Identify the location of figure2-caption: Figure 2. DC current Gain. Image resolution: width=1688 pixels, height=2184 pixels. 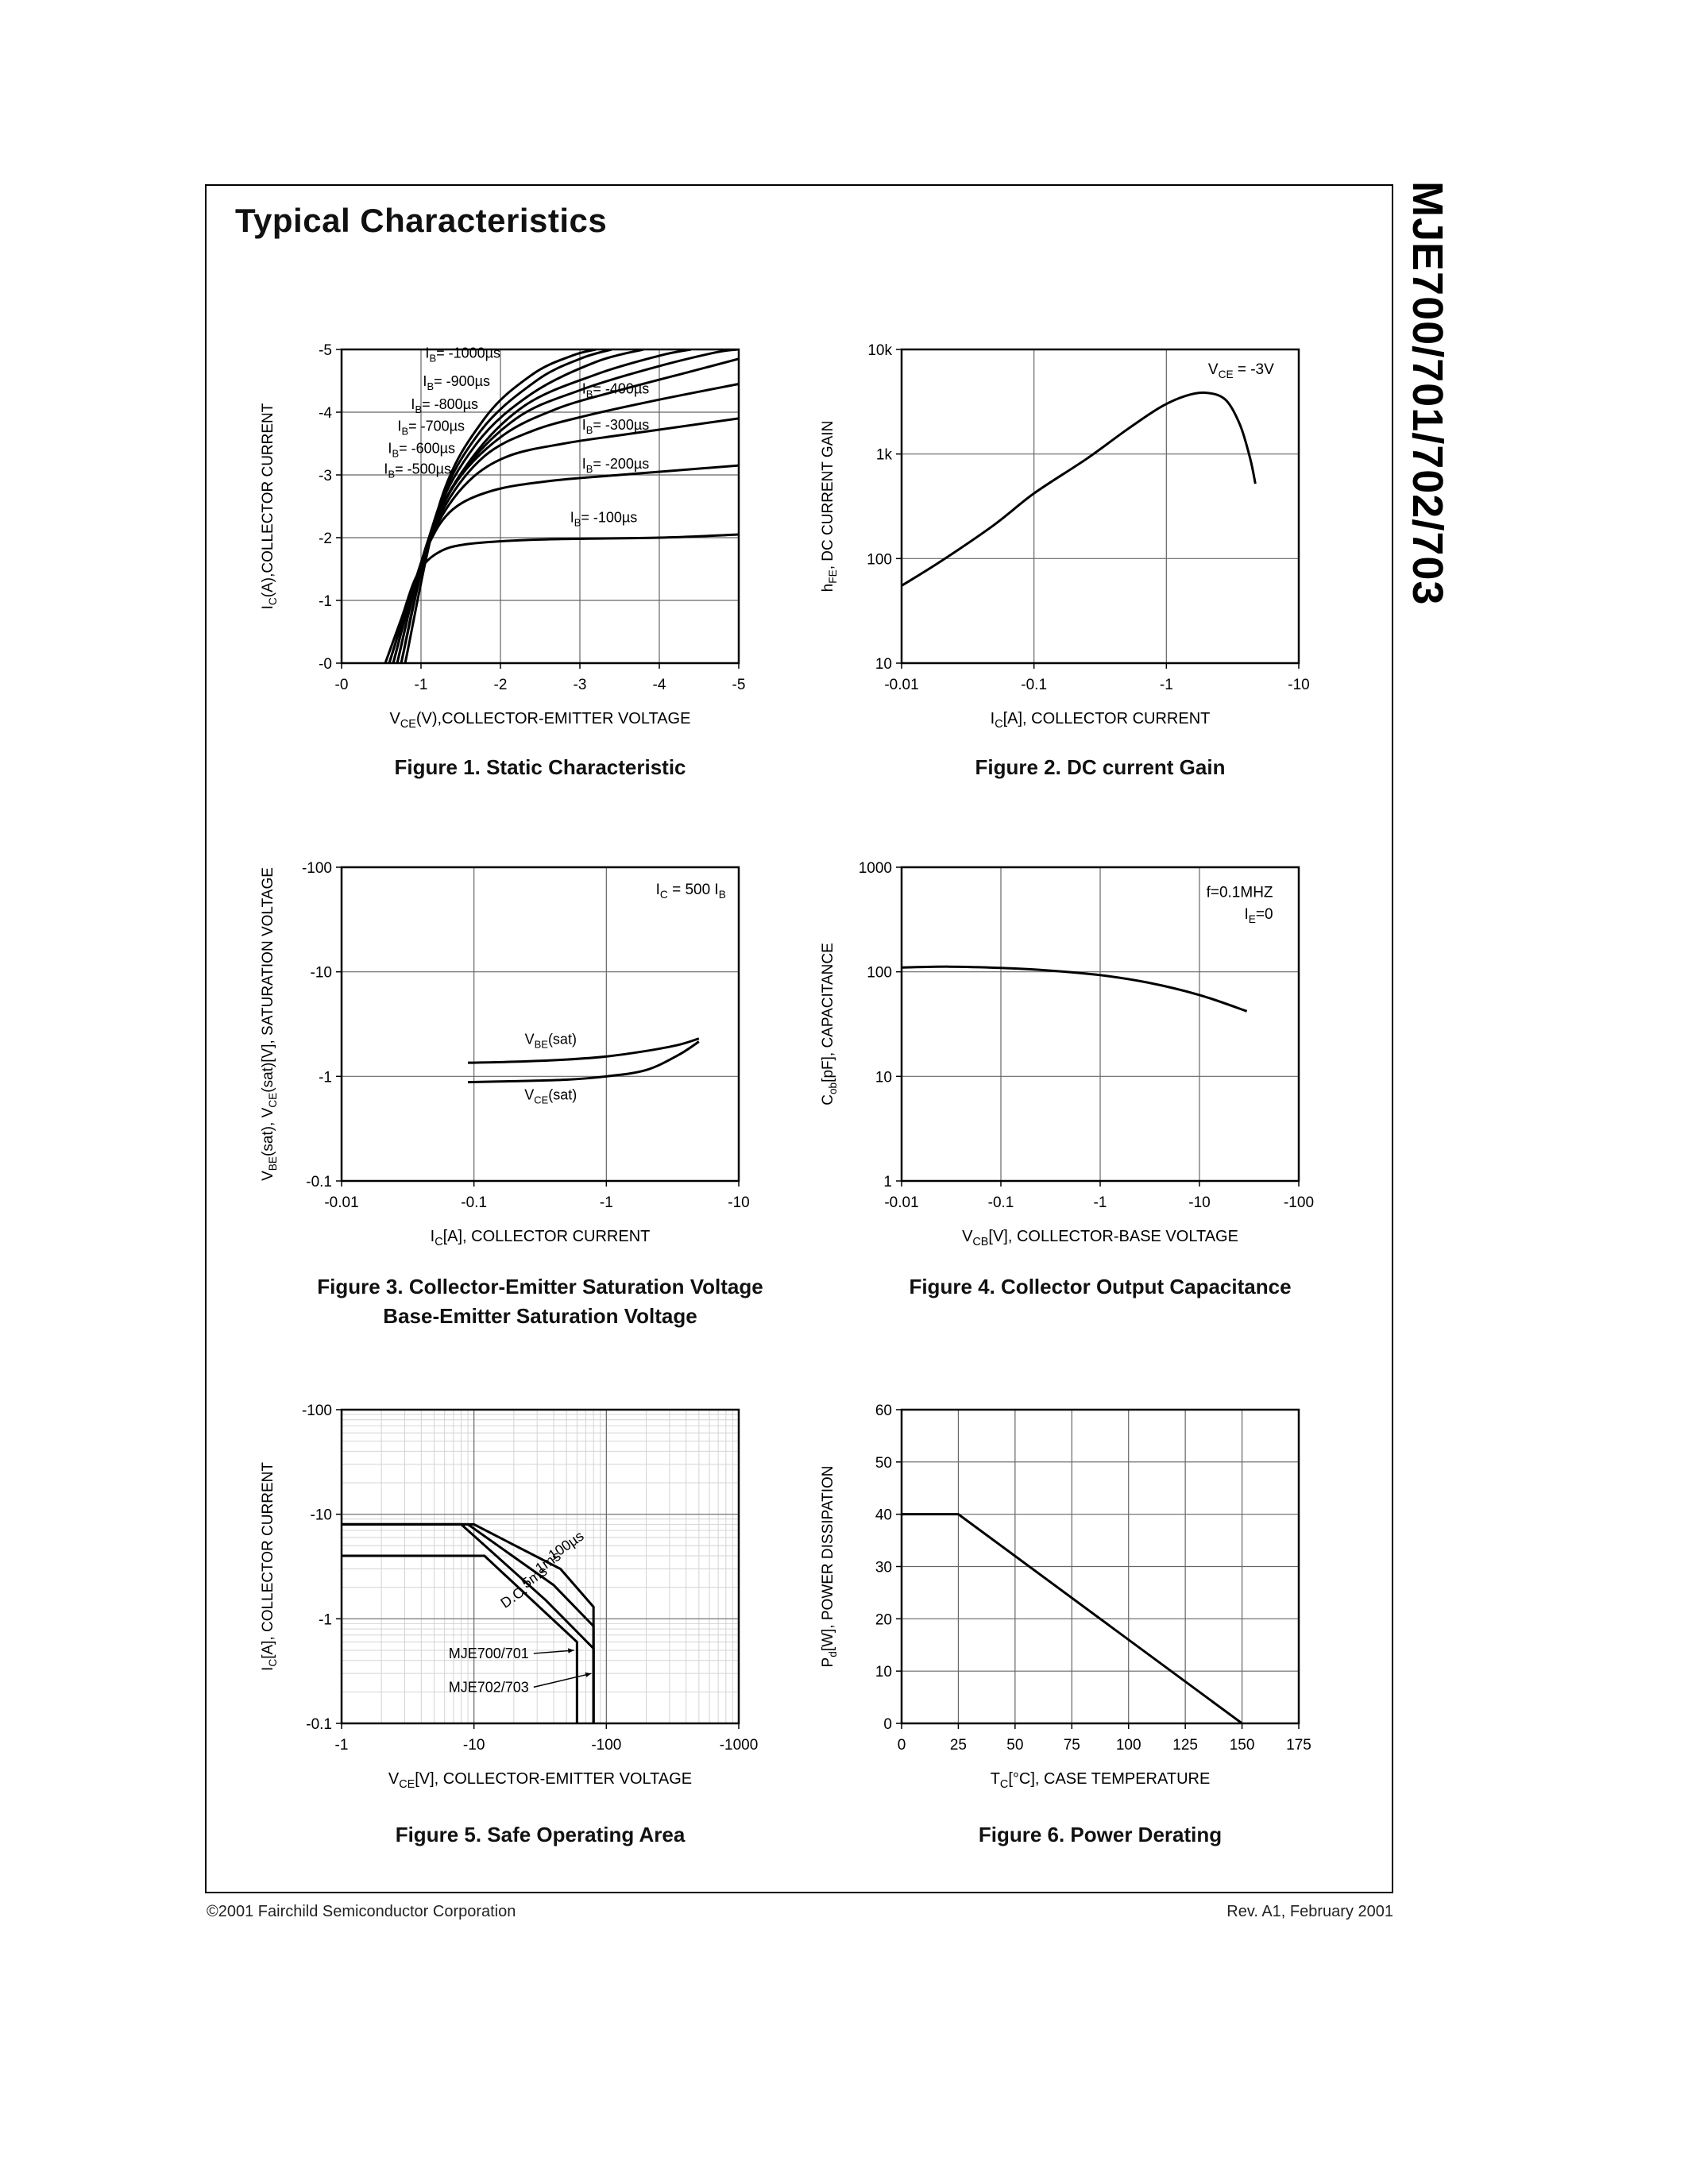
(1100, 767).